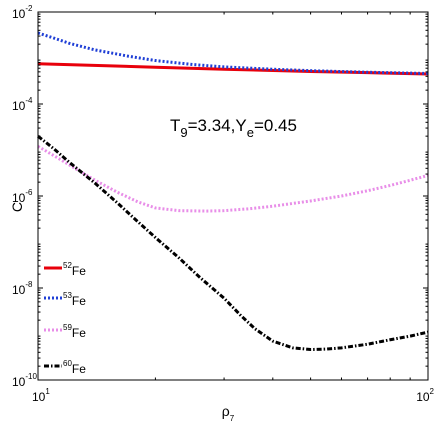 The width and height of the screenshot is (436, 436). What do you see at coordinates (74, 331) in the screenshot?
I see `legend-label-59fe: 59Fe` at bounding box center [74, 331].